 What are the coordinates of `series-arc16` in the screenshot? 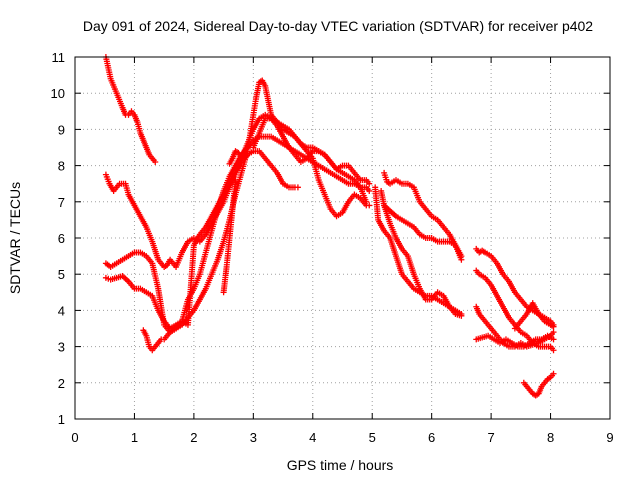 It's located at (515, 341).